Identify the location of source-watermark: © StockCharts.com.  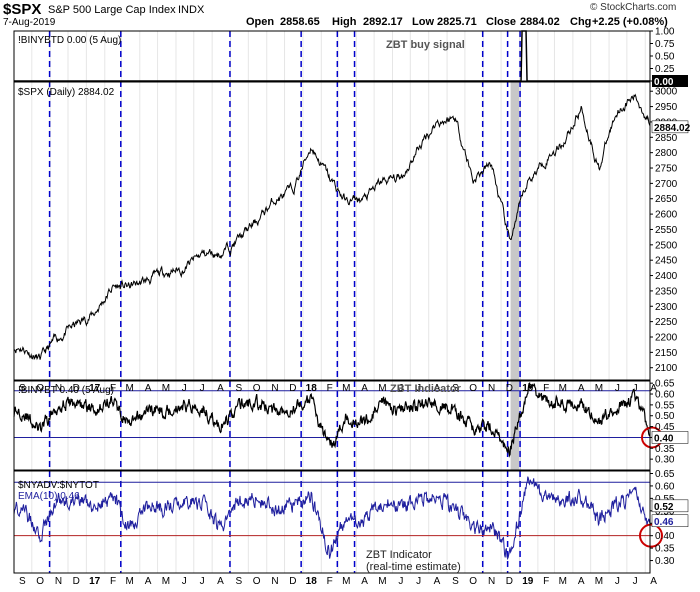
(633, 7).